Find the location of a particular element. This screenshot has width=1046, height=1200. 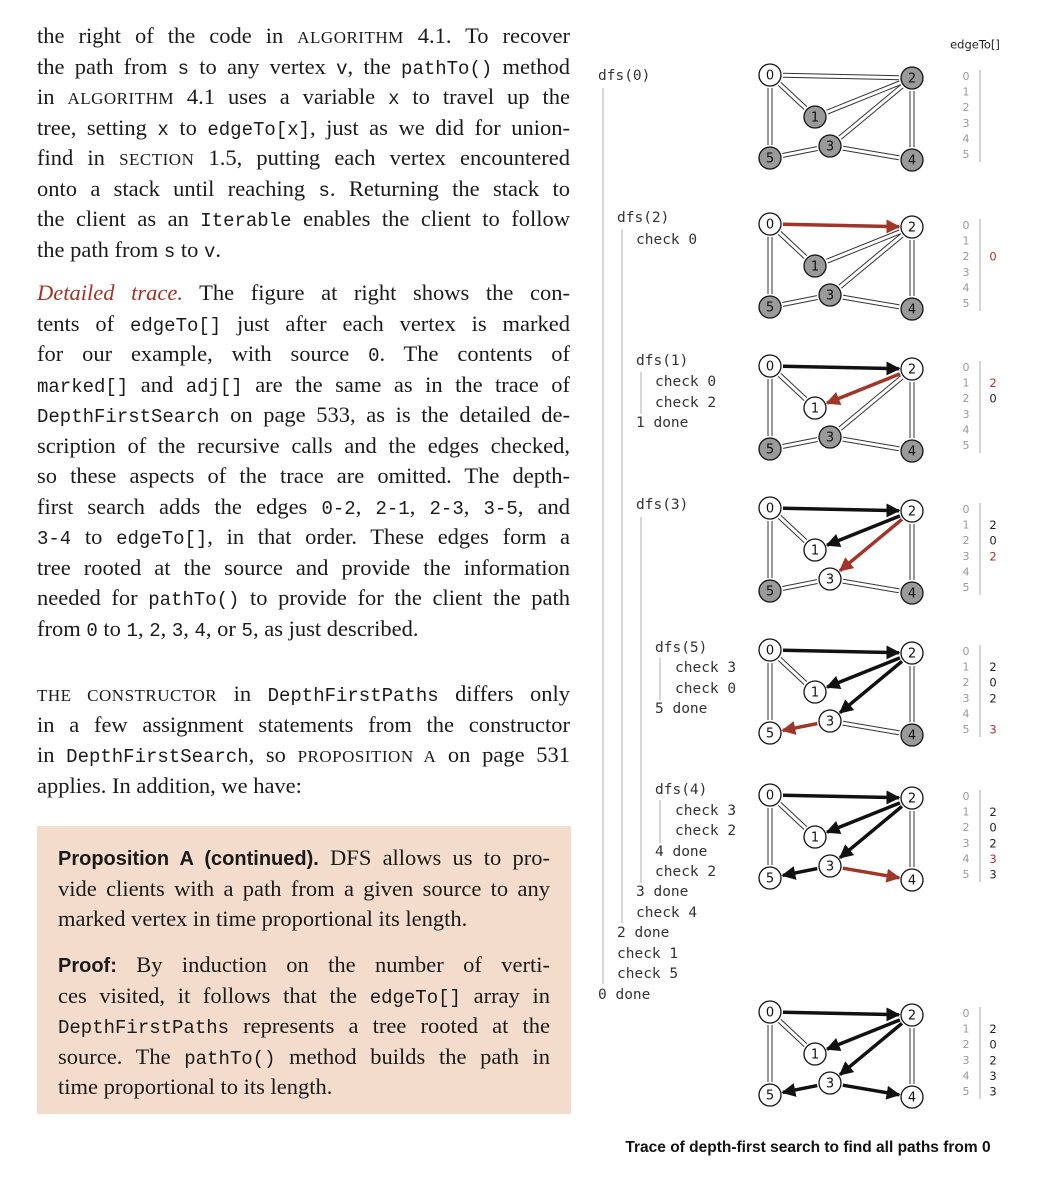

trace-step: check 4 is located at coordinates (666, 913).